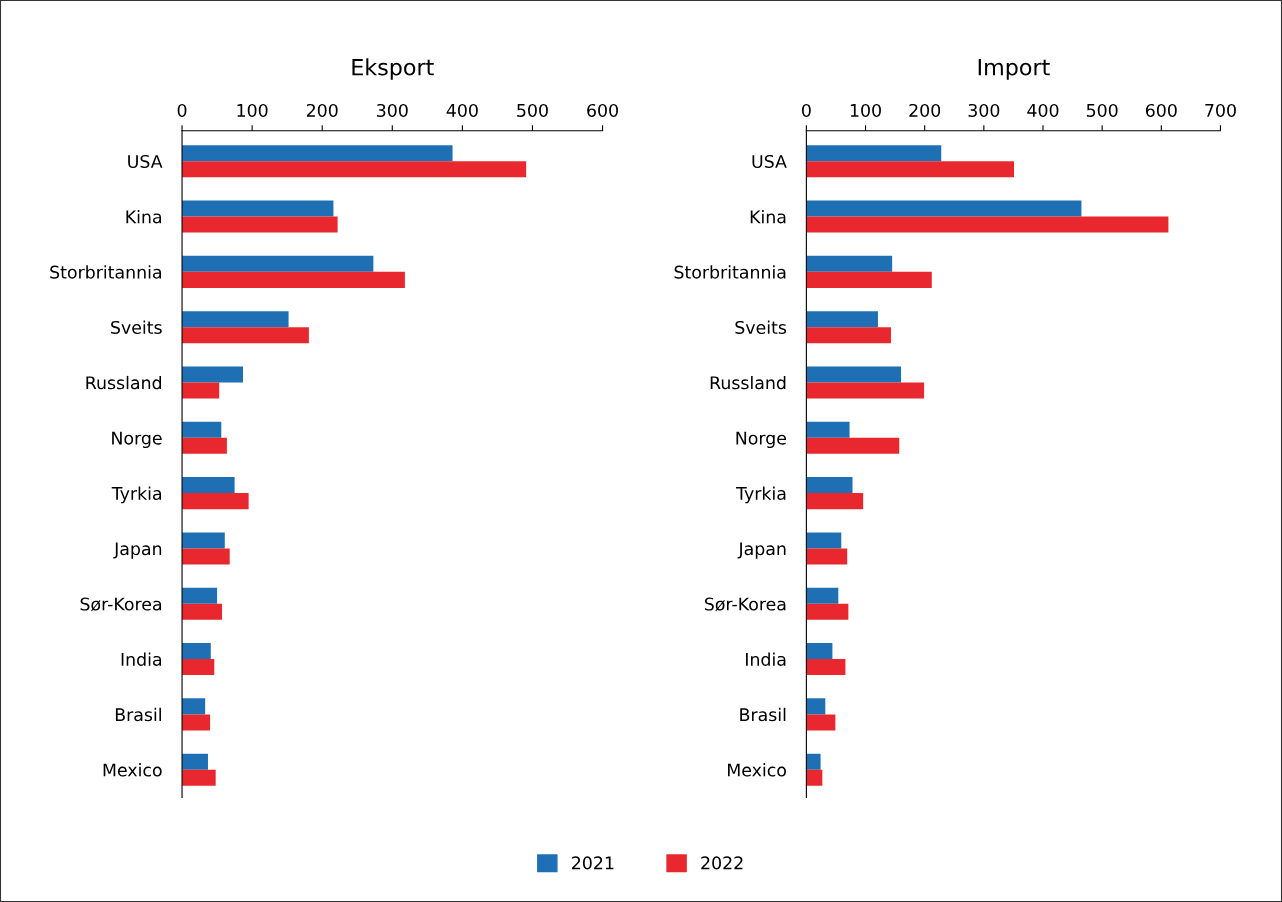 This screenshot has height=902, width=1282. What do you see at coordinates (393, 69) in the screenshot?
I see `chart-title: Eksport` at bounding box center [393, 69].